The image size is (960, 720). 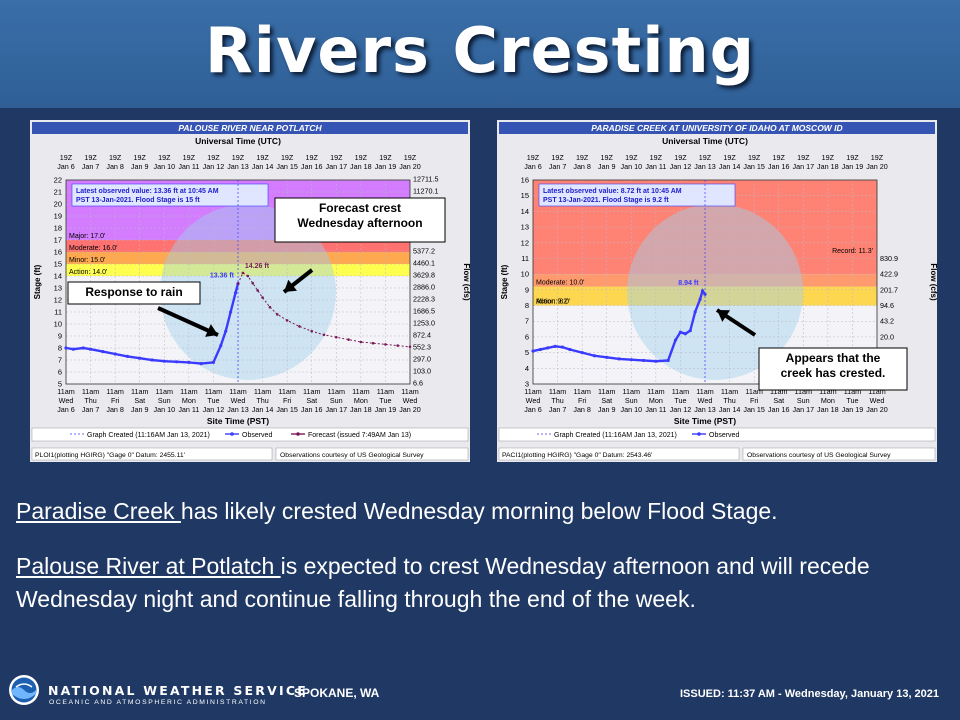 What do you see at coordinates (238, 421) in the screenshot?
I see `palouse-xlabel: Site Time (PST)` at bounding box center [238, 421].